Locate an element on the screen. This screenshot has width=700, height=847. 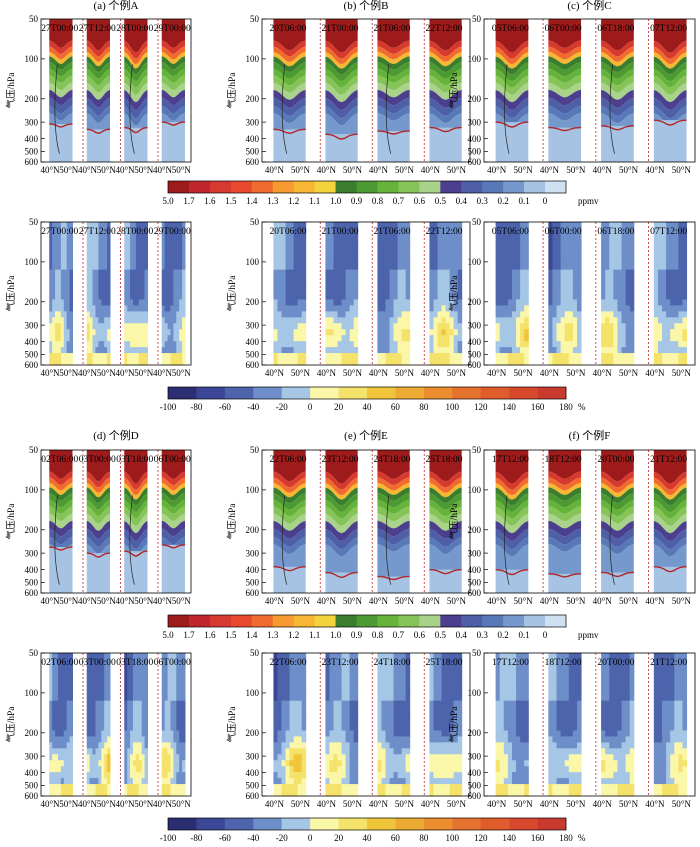
time-label: 05T06:00 is located at coordinates (510, 29).